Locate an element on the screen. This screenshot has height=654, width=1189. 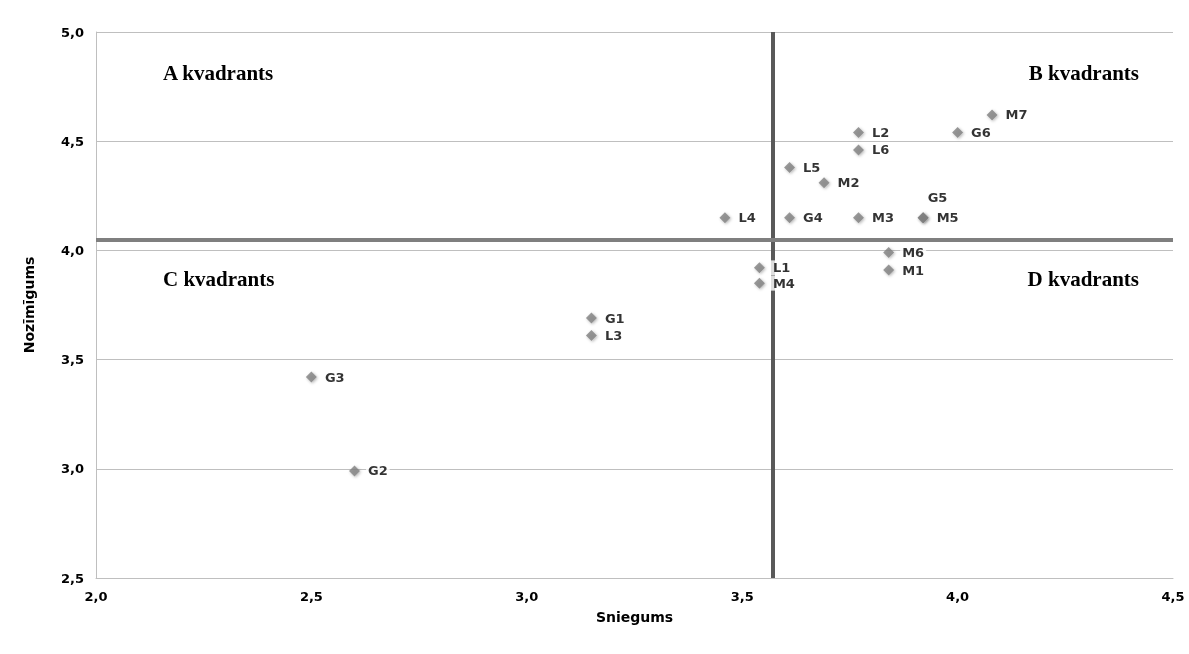
series-label: G6 is located at coordinates (981, 132).